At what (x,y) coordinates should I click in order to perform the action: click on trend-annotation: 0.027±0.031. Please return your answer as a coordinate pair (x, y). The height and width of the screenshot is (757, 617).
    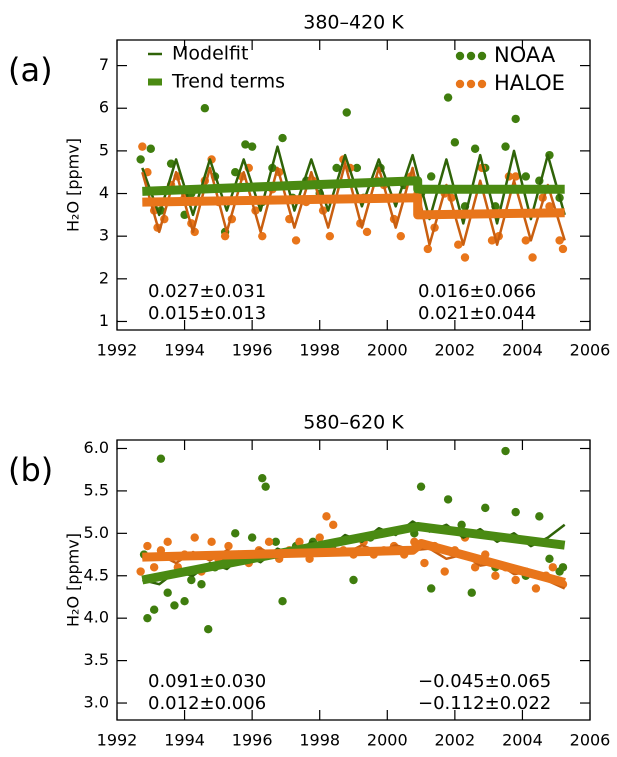
    Looking at the image, I should click on (207, 291).